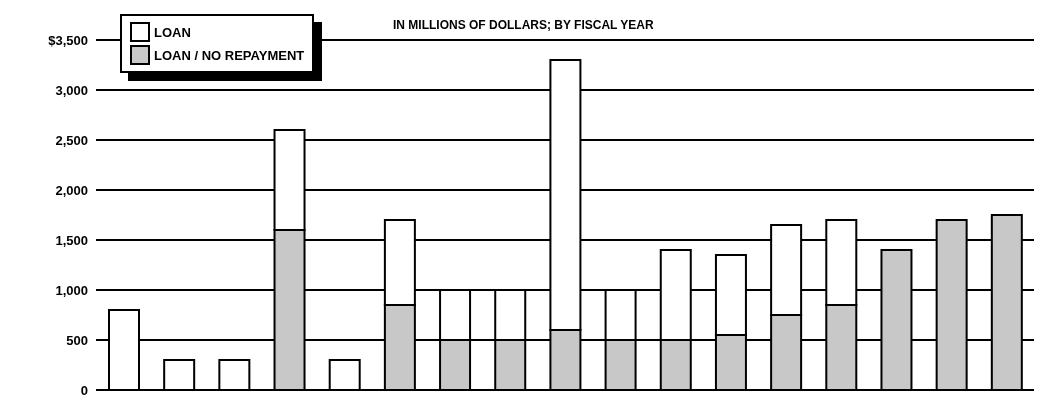  What do you see at coordinates (77, 340) in the screenshot?
I see `y-tick-label: 500` at bounding box center [77, 340].